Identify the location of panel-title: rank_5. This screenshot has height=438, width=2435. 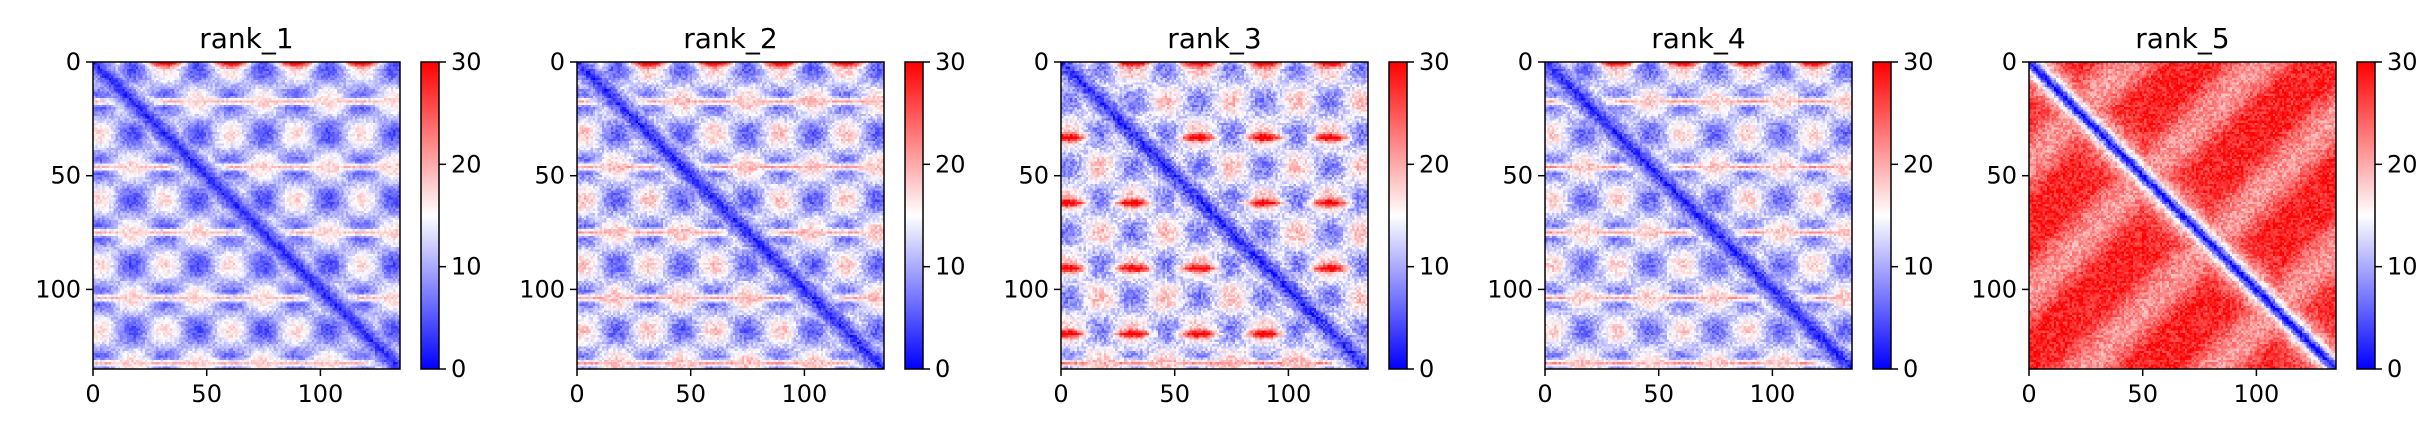
(2182, 38).